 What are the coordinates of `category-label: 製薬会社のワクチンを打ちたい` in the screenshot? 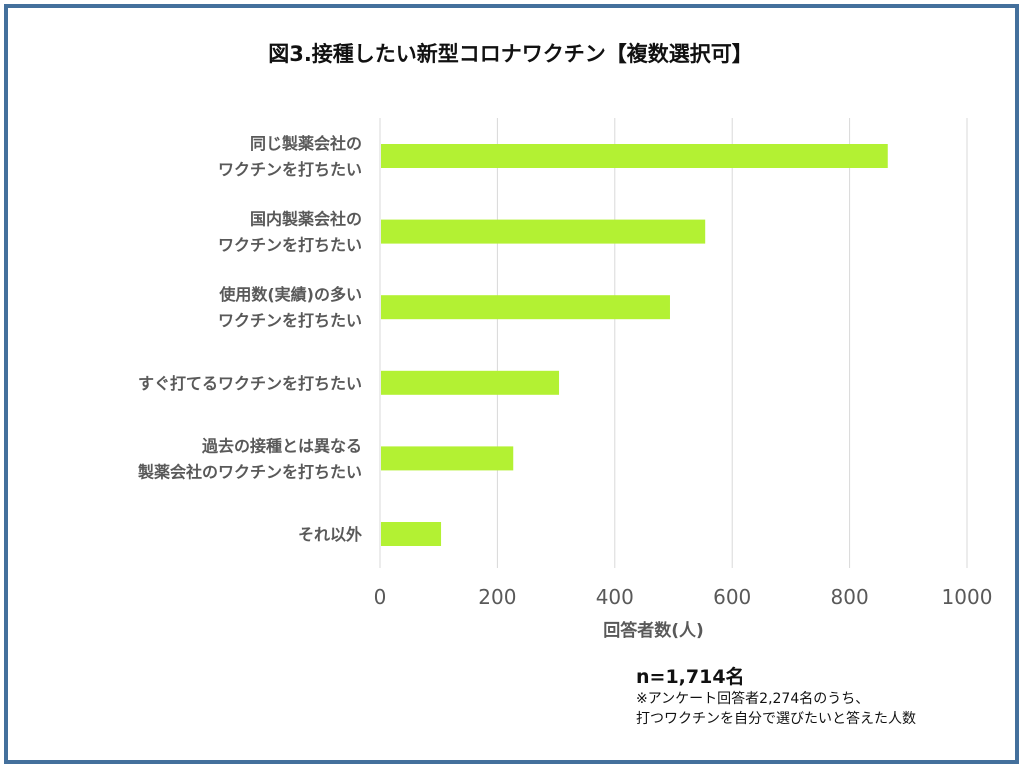 It's located at (249, 471).